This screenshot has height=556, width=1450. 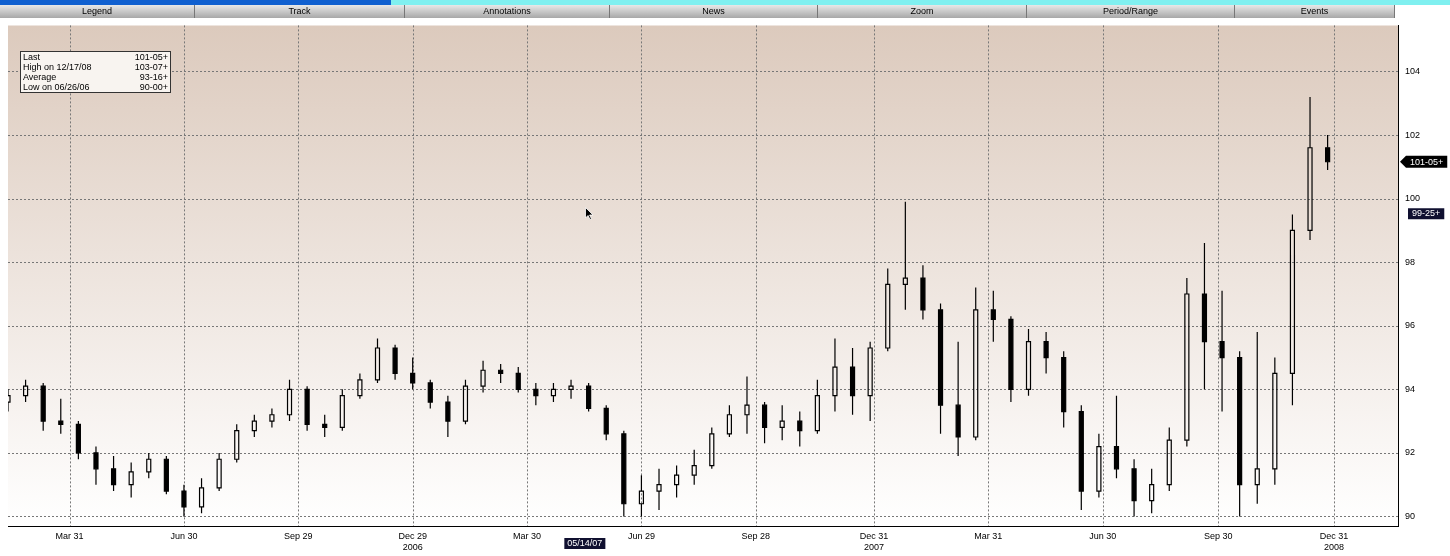 I want to click on text: 101-05+, so click(x=1427, y=161).